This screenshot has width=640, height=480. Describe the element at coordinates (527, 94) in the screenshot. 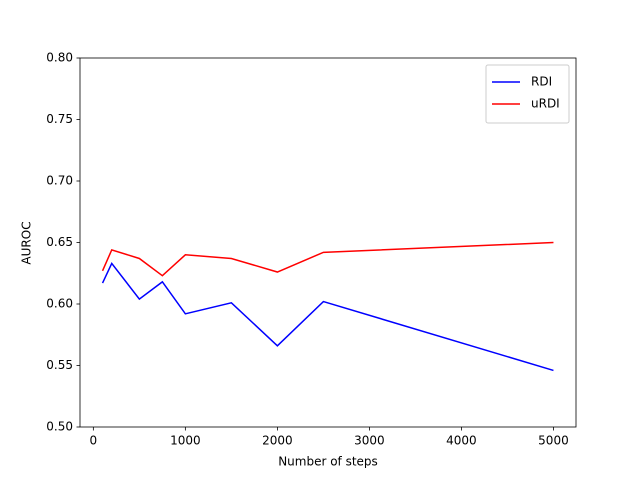

I see `legend-box` at that location.